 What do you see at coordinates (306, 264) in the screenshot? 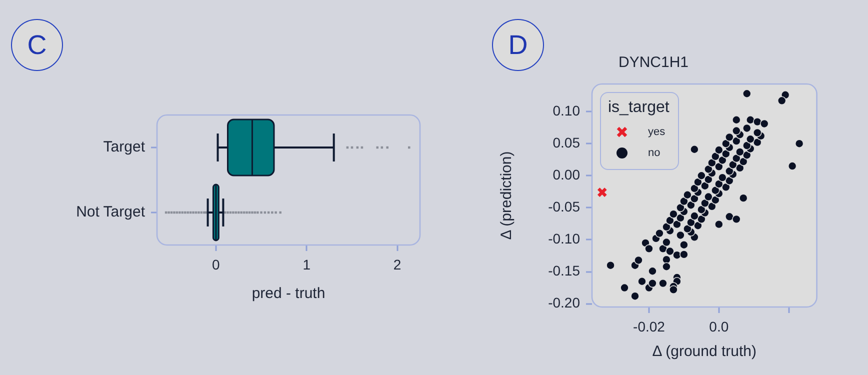
I see `x-tick-label: 1` at bounding box center [306, 264].